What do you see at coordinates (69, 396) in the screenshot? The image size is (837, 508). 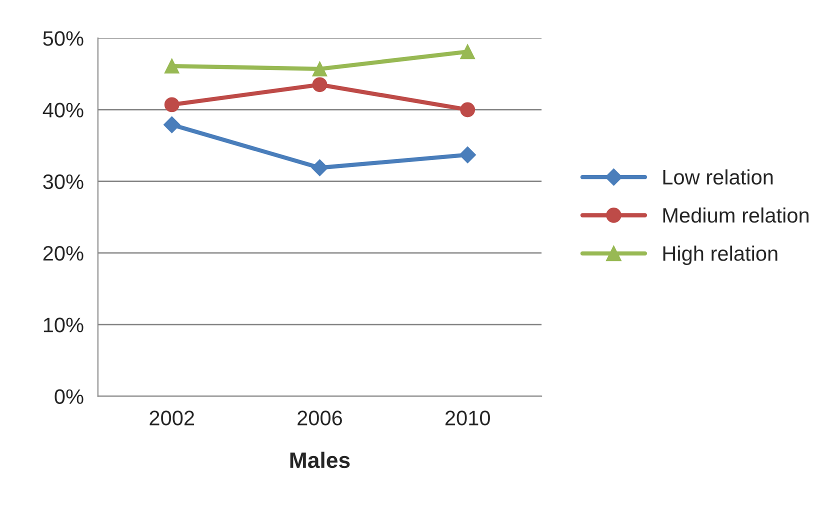 I see `y-tick-label: 0%` at bounding box center [69, 396].